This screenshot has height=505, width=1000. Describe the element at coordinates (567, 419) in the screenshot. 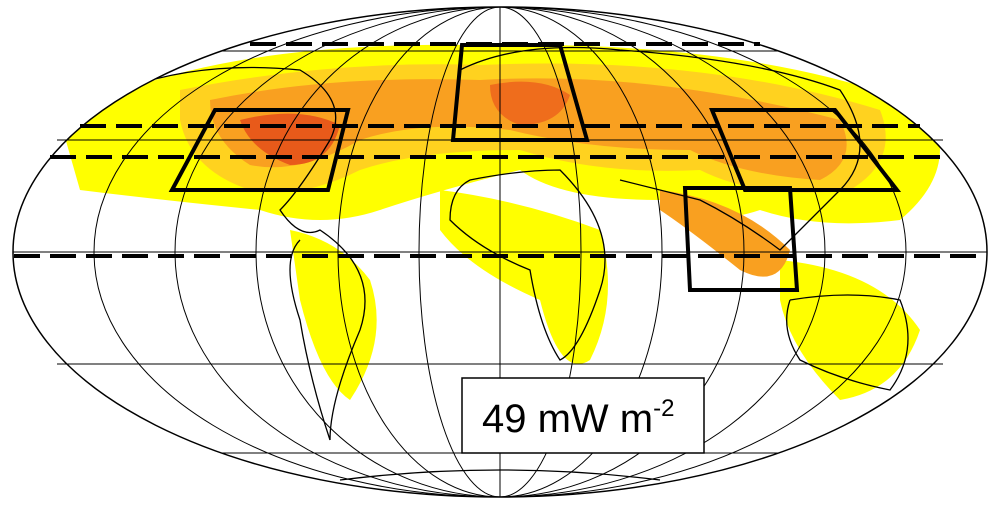

I see `label-text: 49 mW m` at that location.